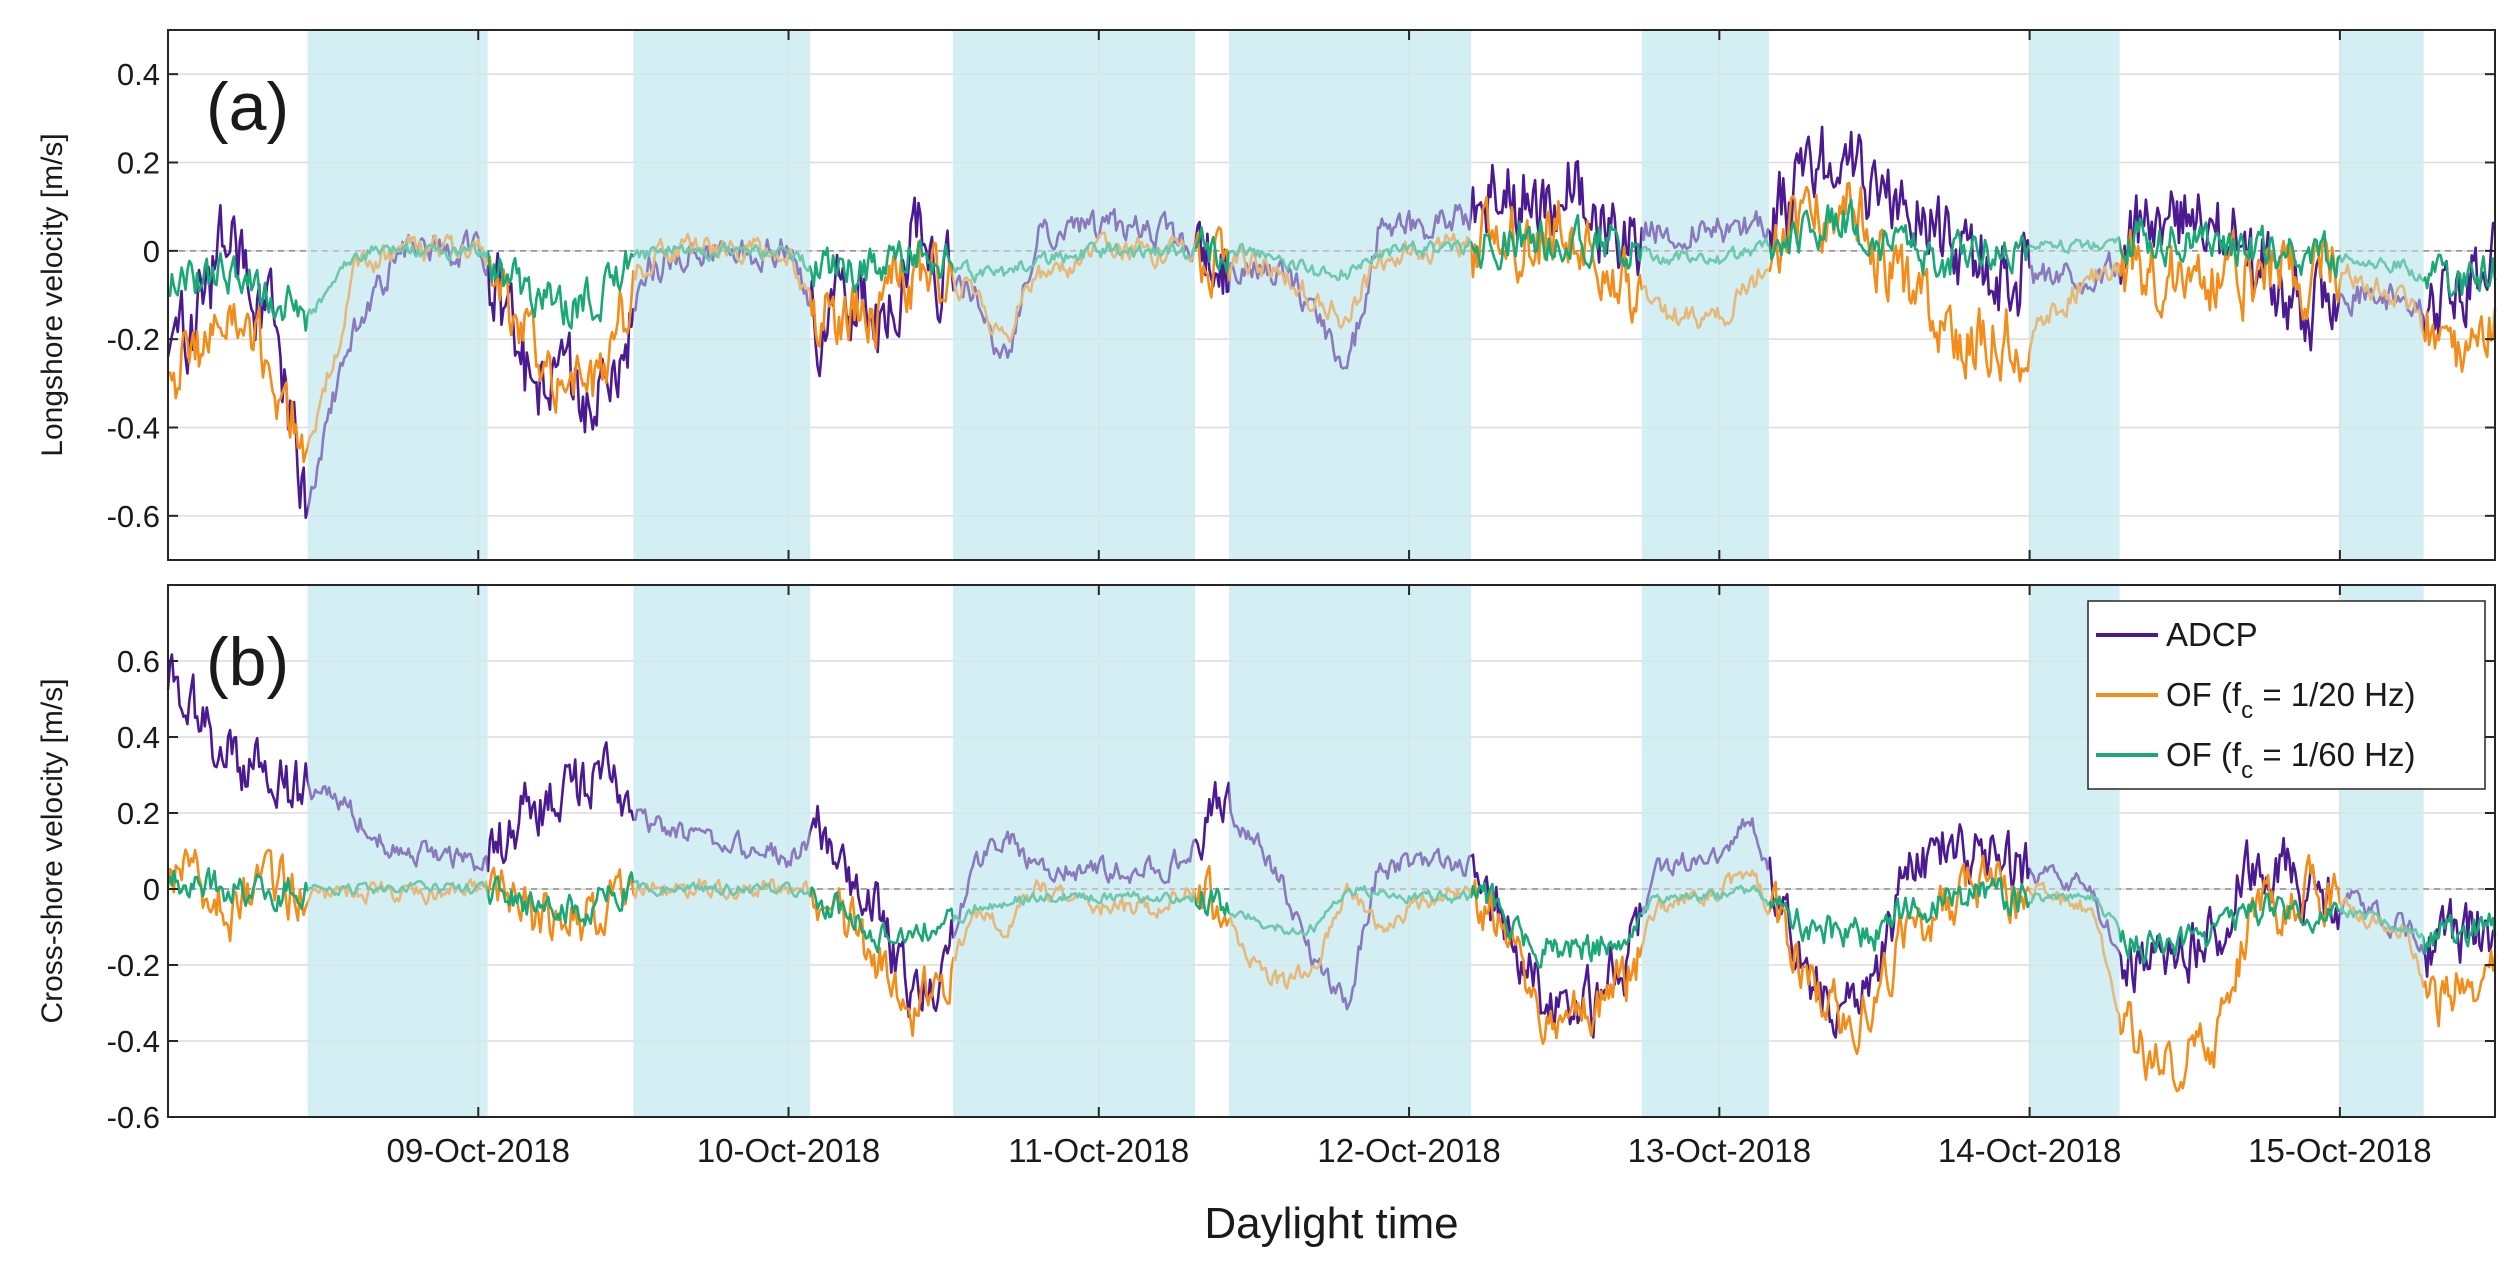  I want to click on legend: ADCP OF (fc = 1/20 Hz) OF (fc = 1/60 Hz), so click(2286, 695).